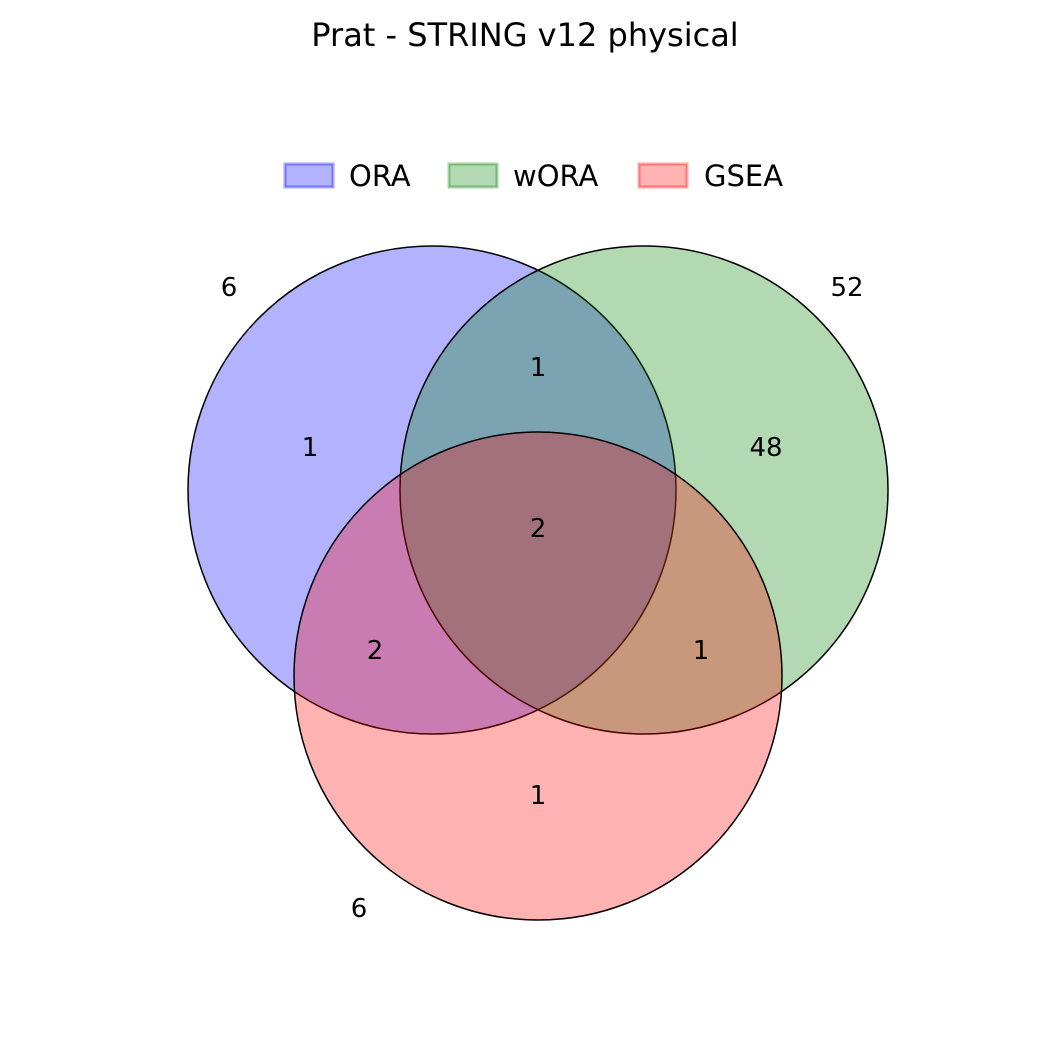 The image size is (1050, 1050). Describe the element at coordinates (359, 909) in the screenshot. I see `set-total-gsea: 6` at that location.